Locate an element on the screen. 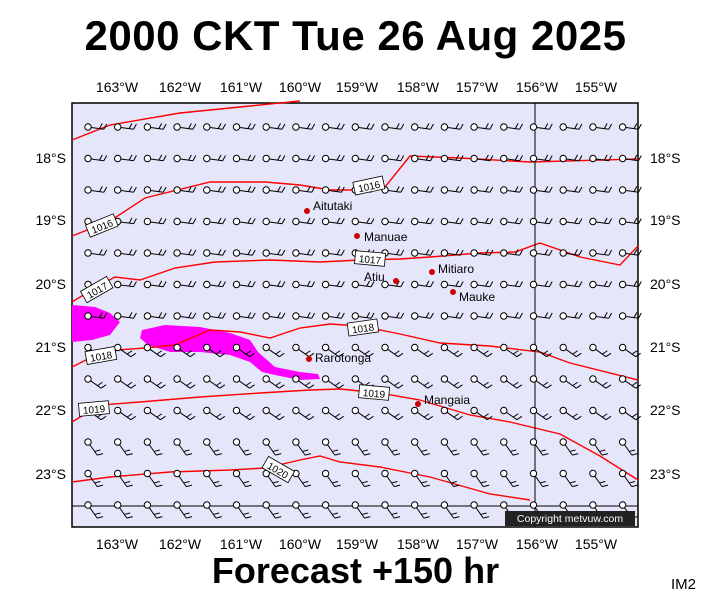 This screenshot has height=600, width=711. copyright-label: Copyright metvuw.com is located at coordinates (570, 519).